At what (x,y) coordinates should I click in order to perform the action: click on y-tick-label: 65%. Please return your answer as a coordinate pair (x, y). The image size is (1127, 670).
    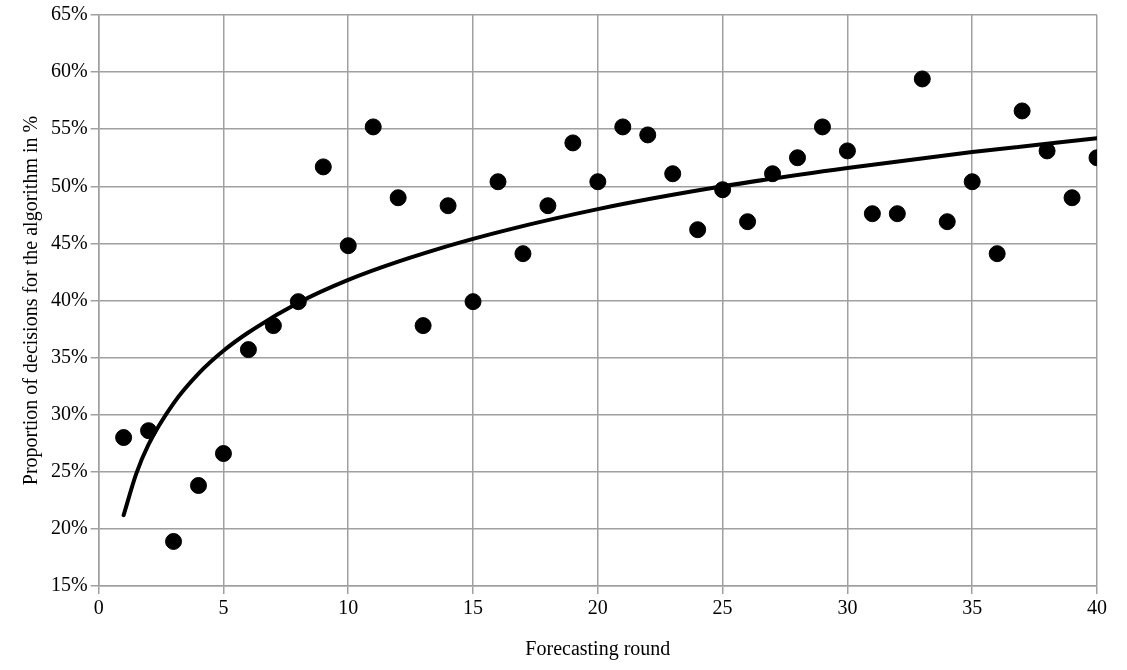
    Looking at the image, I should click on (69, 13).